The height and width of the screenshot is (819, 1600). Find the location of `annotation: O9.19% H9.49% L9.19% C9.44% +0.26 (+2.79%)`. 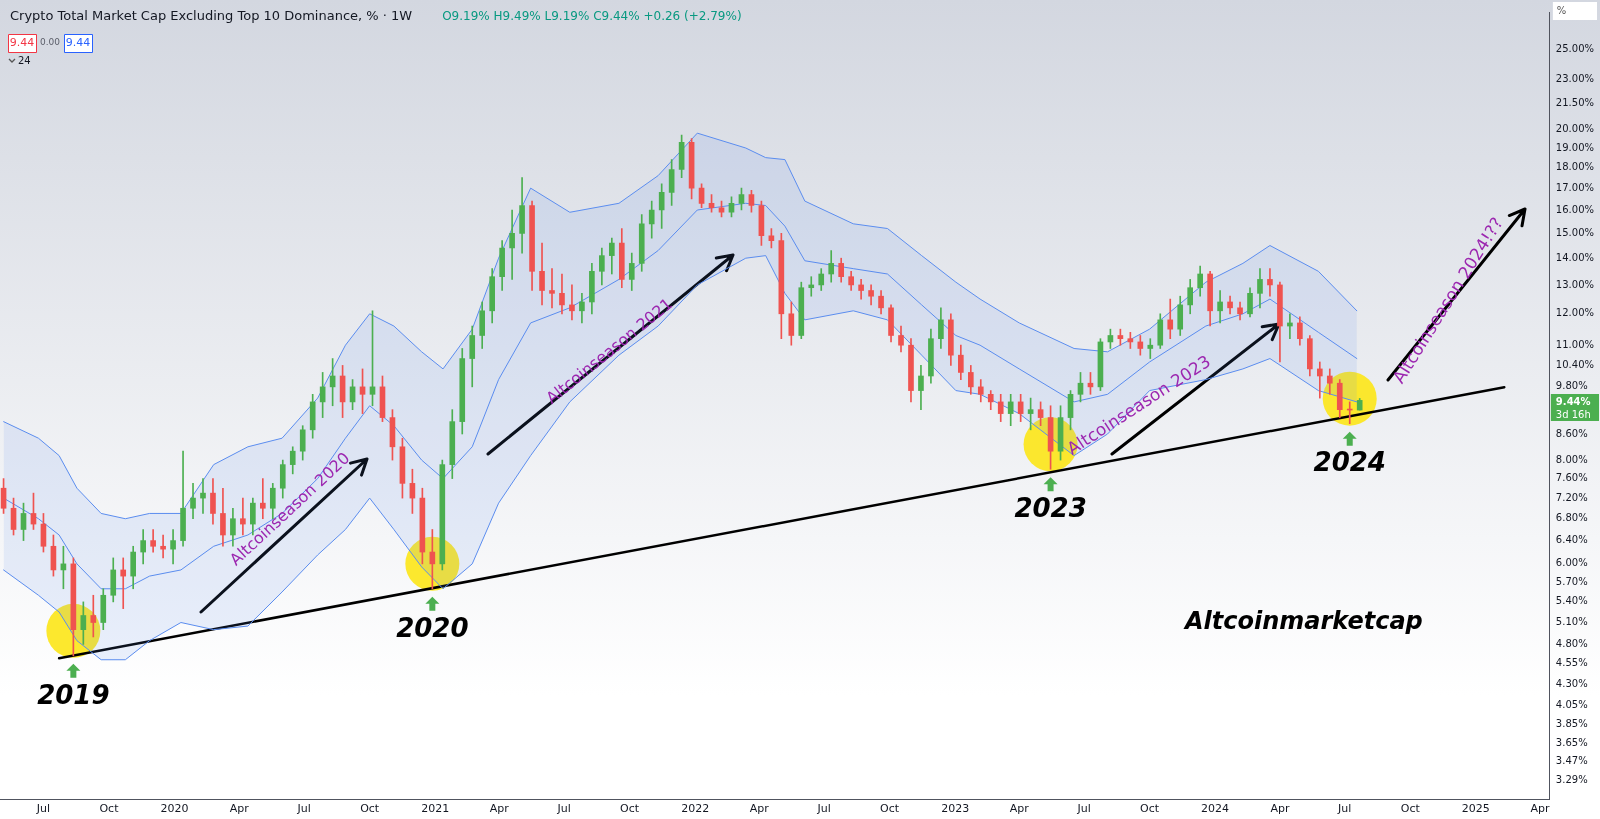

annotation: O9.19% H9.49% L9.19% C9.44% +0.26 (+2.79%) is located at coordinates (592, 16).